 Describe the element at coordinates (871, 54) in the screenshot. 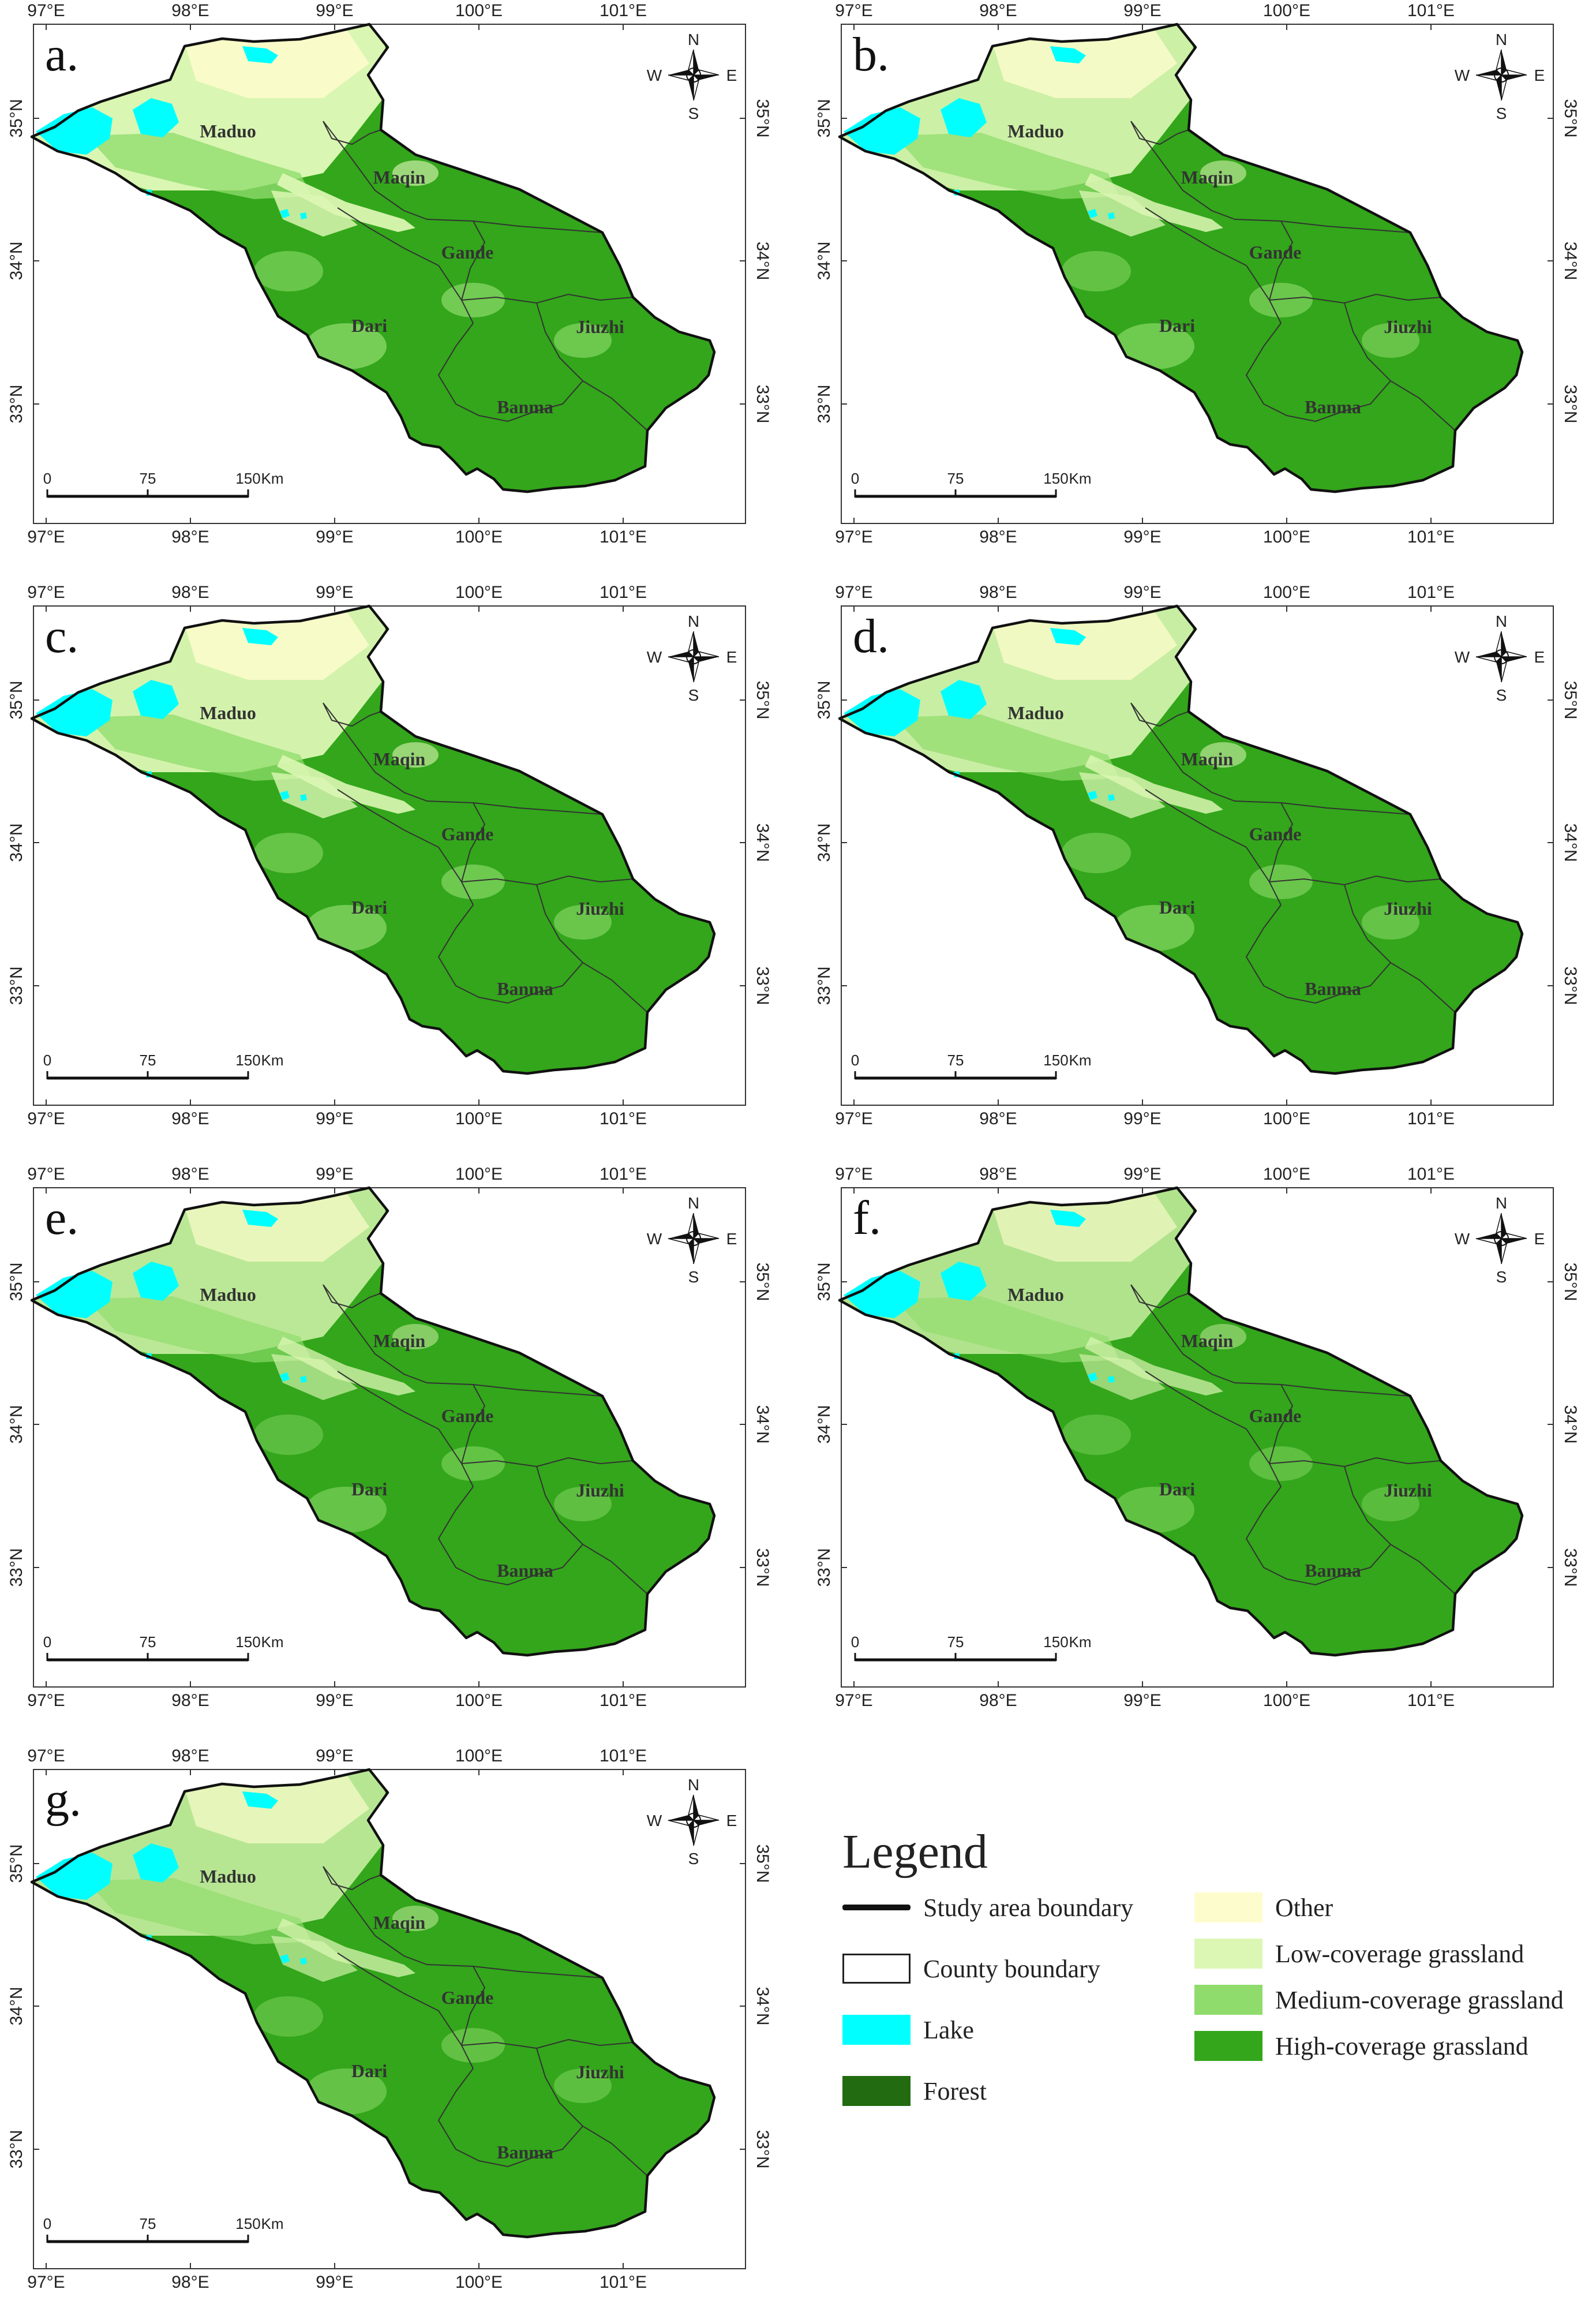

I see `panel-letter: b.` at that location.